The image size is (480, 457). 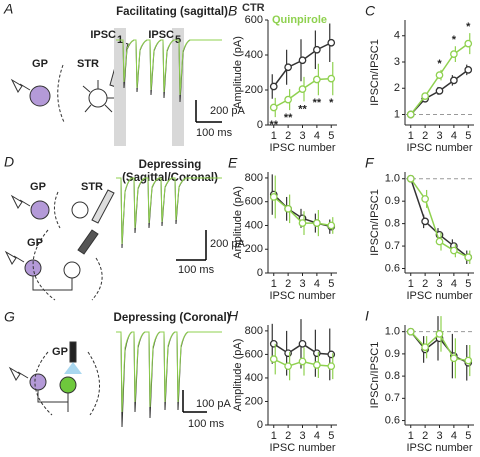 I want to click on ipsc-marker: IPSC, so click(x=161, y=35).